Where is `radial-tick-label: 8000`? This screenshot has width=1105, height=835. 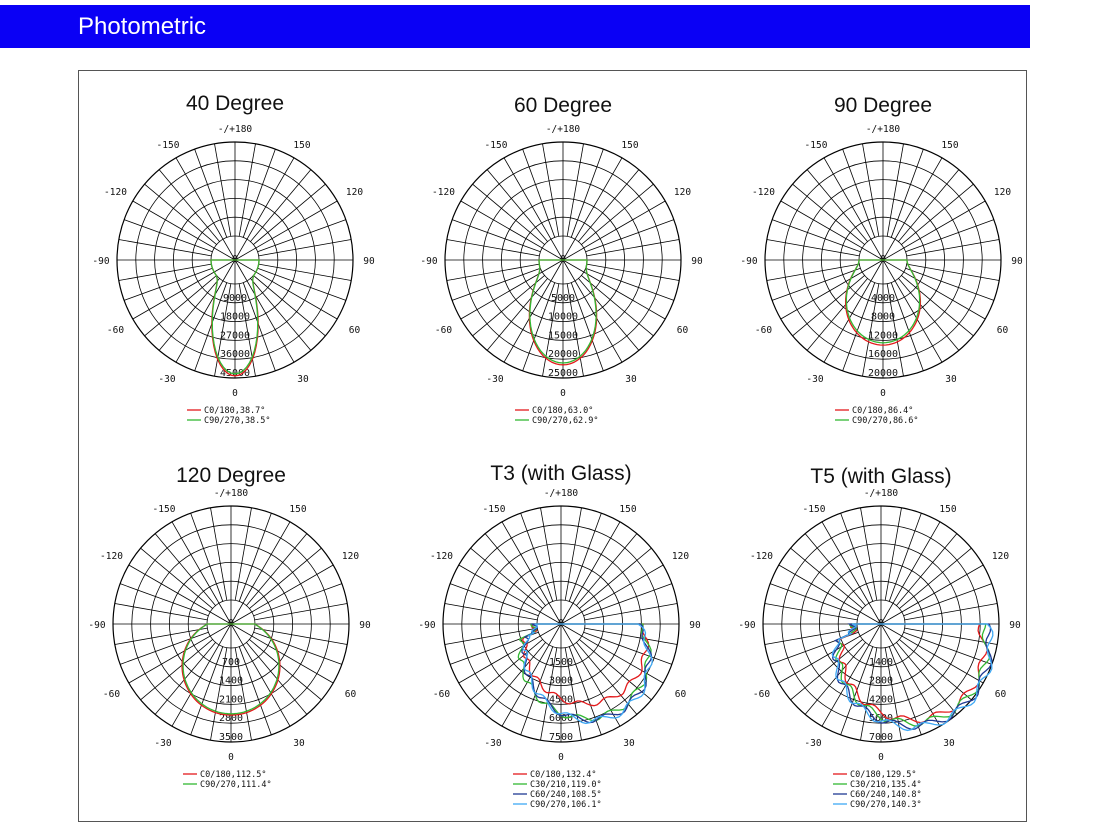 radial-tick-label: 8000 is located at coordinates (883, 317).